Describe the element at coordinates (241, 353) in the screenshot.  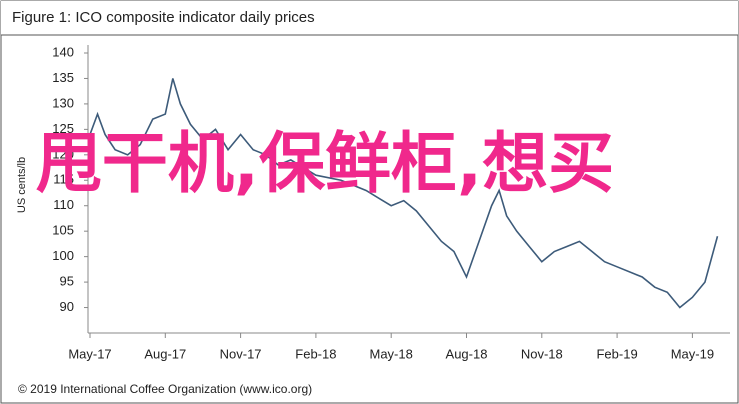
I see `x-tick-label: Nov-17` at that location.